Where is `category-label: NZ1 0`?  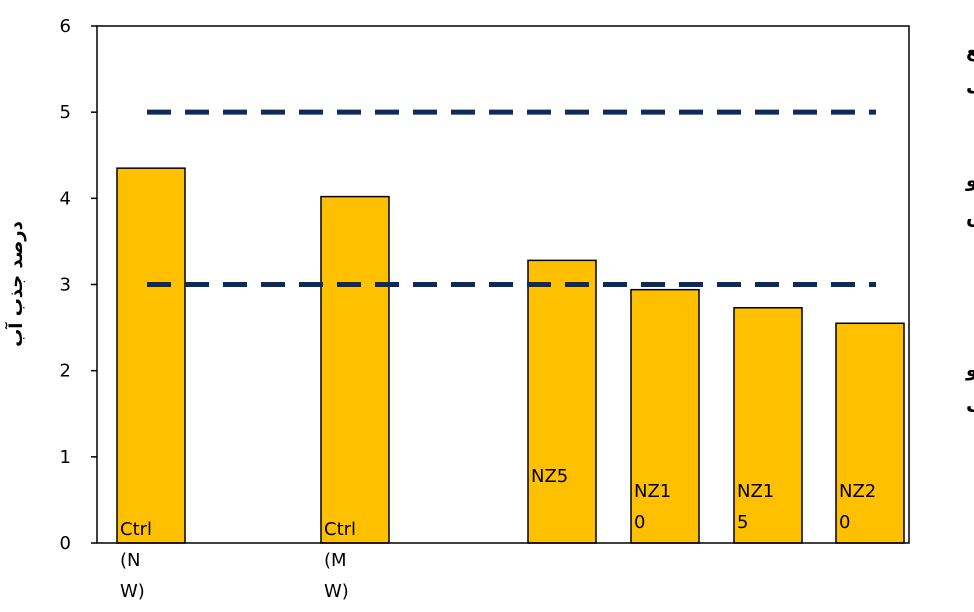 category-label: NZ1 0 is located at coordinates (652, 507).